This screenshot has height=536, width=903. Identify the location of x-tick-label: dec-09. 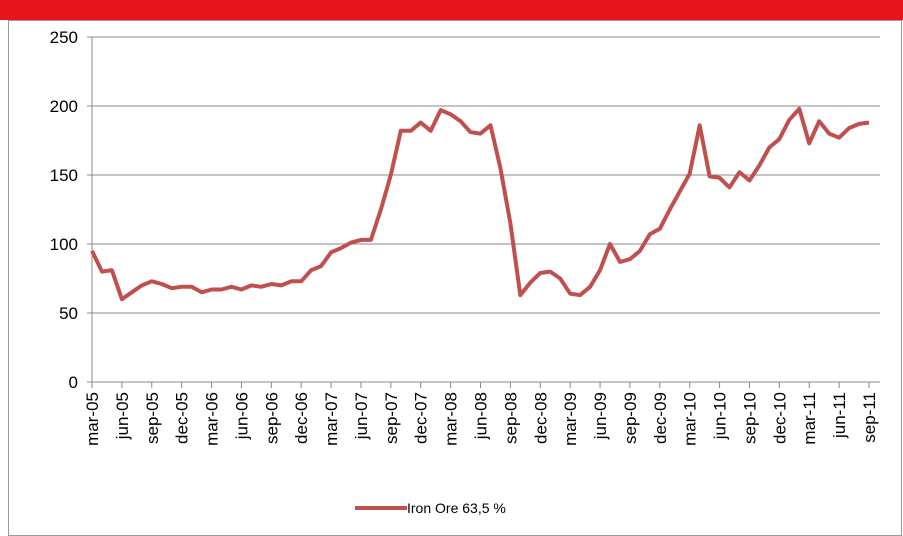
(660, 418).